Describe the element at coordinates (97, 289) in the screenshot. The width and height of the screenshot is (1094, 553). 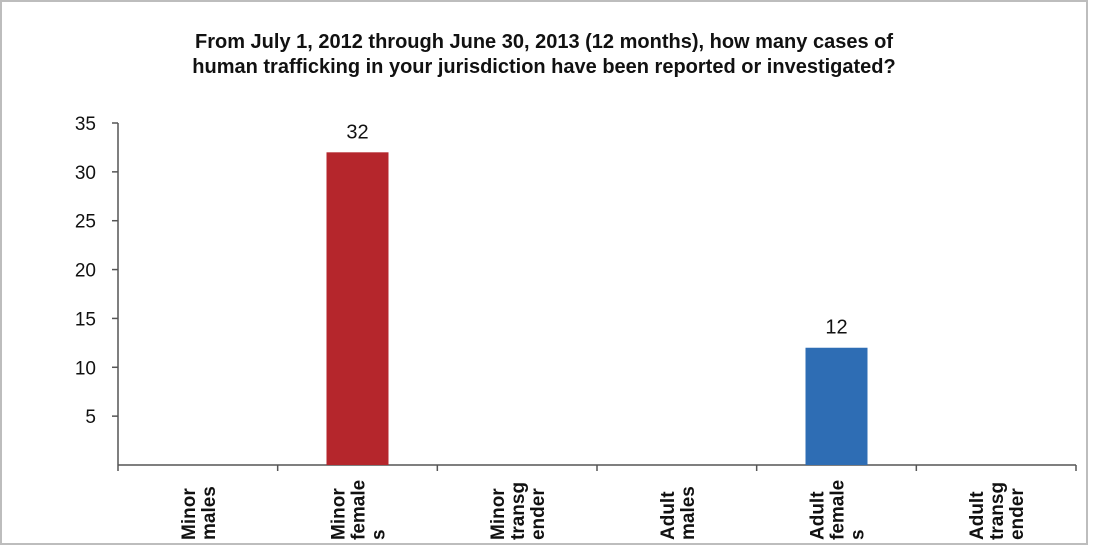
I see `y-axis: 35 30 25 20 15 10 5` at that location.